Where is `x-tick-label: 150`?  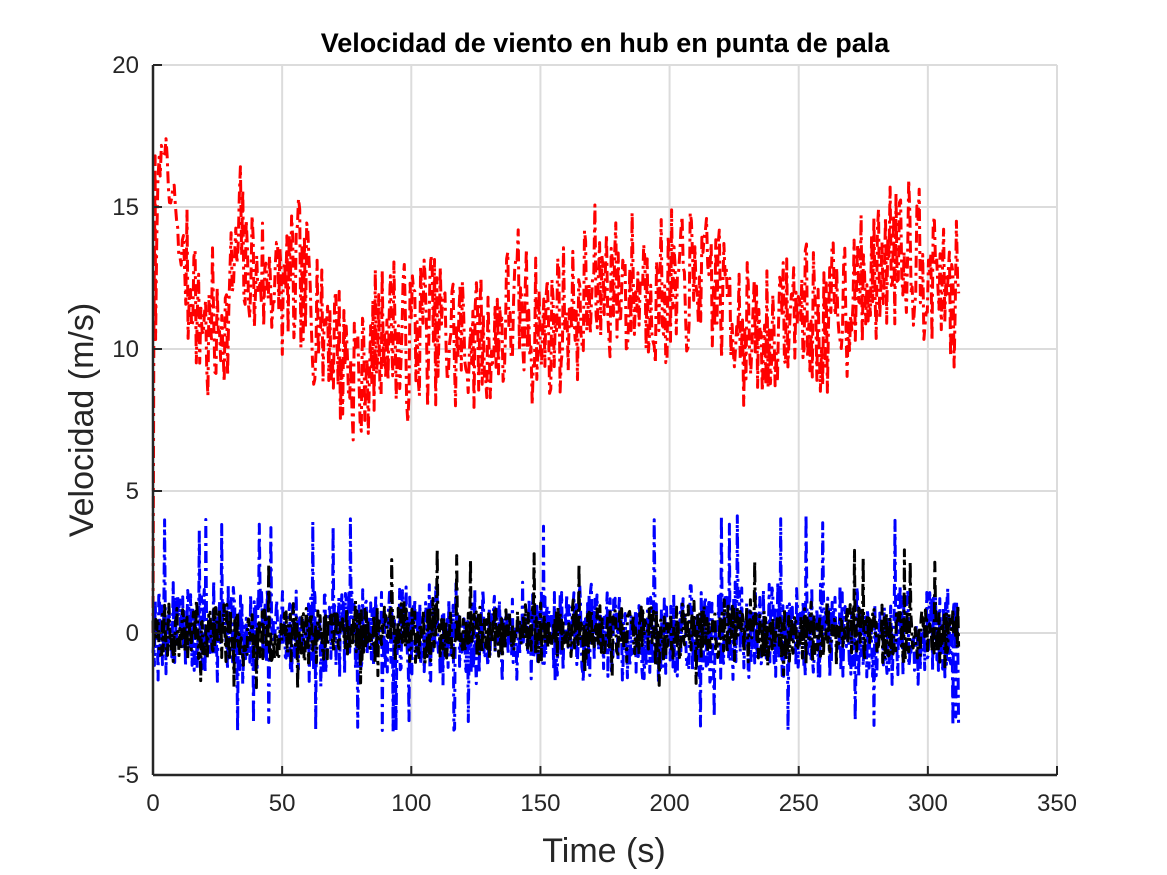 x-tick-label: 150 is located at coordinates (540, 803).